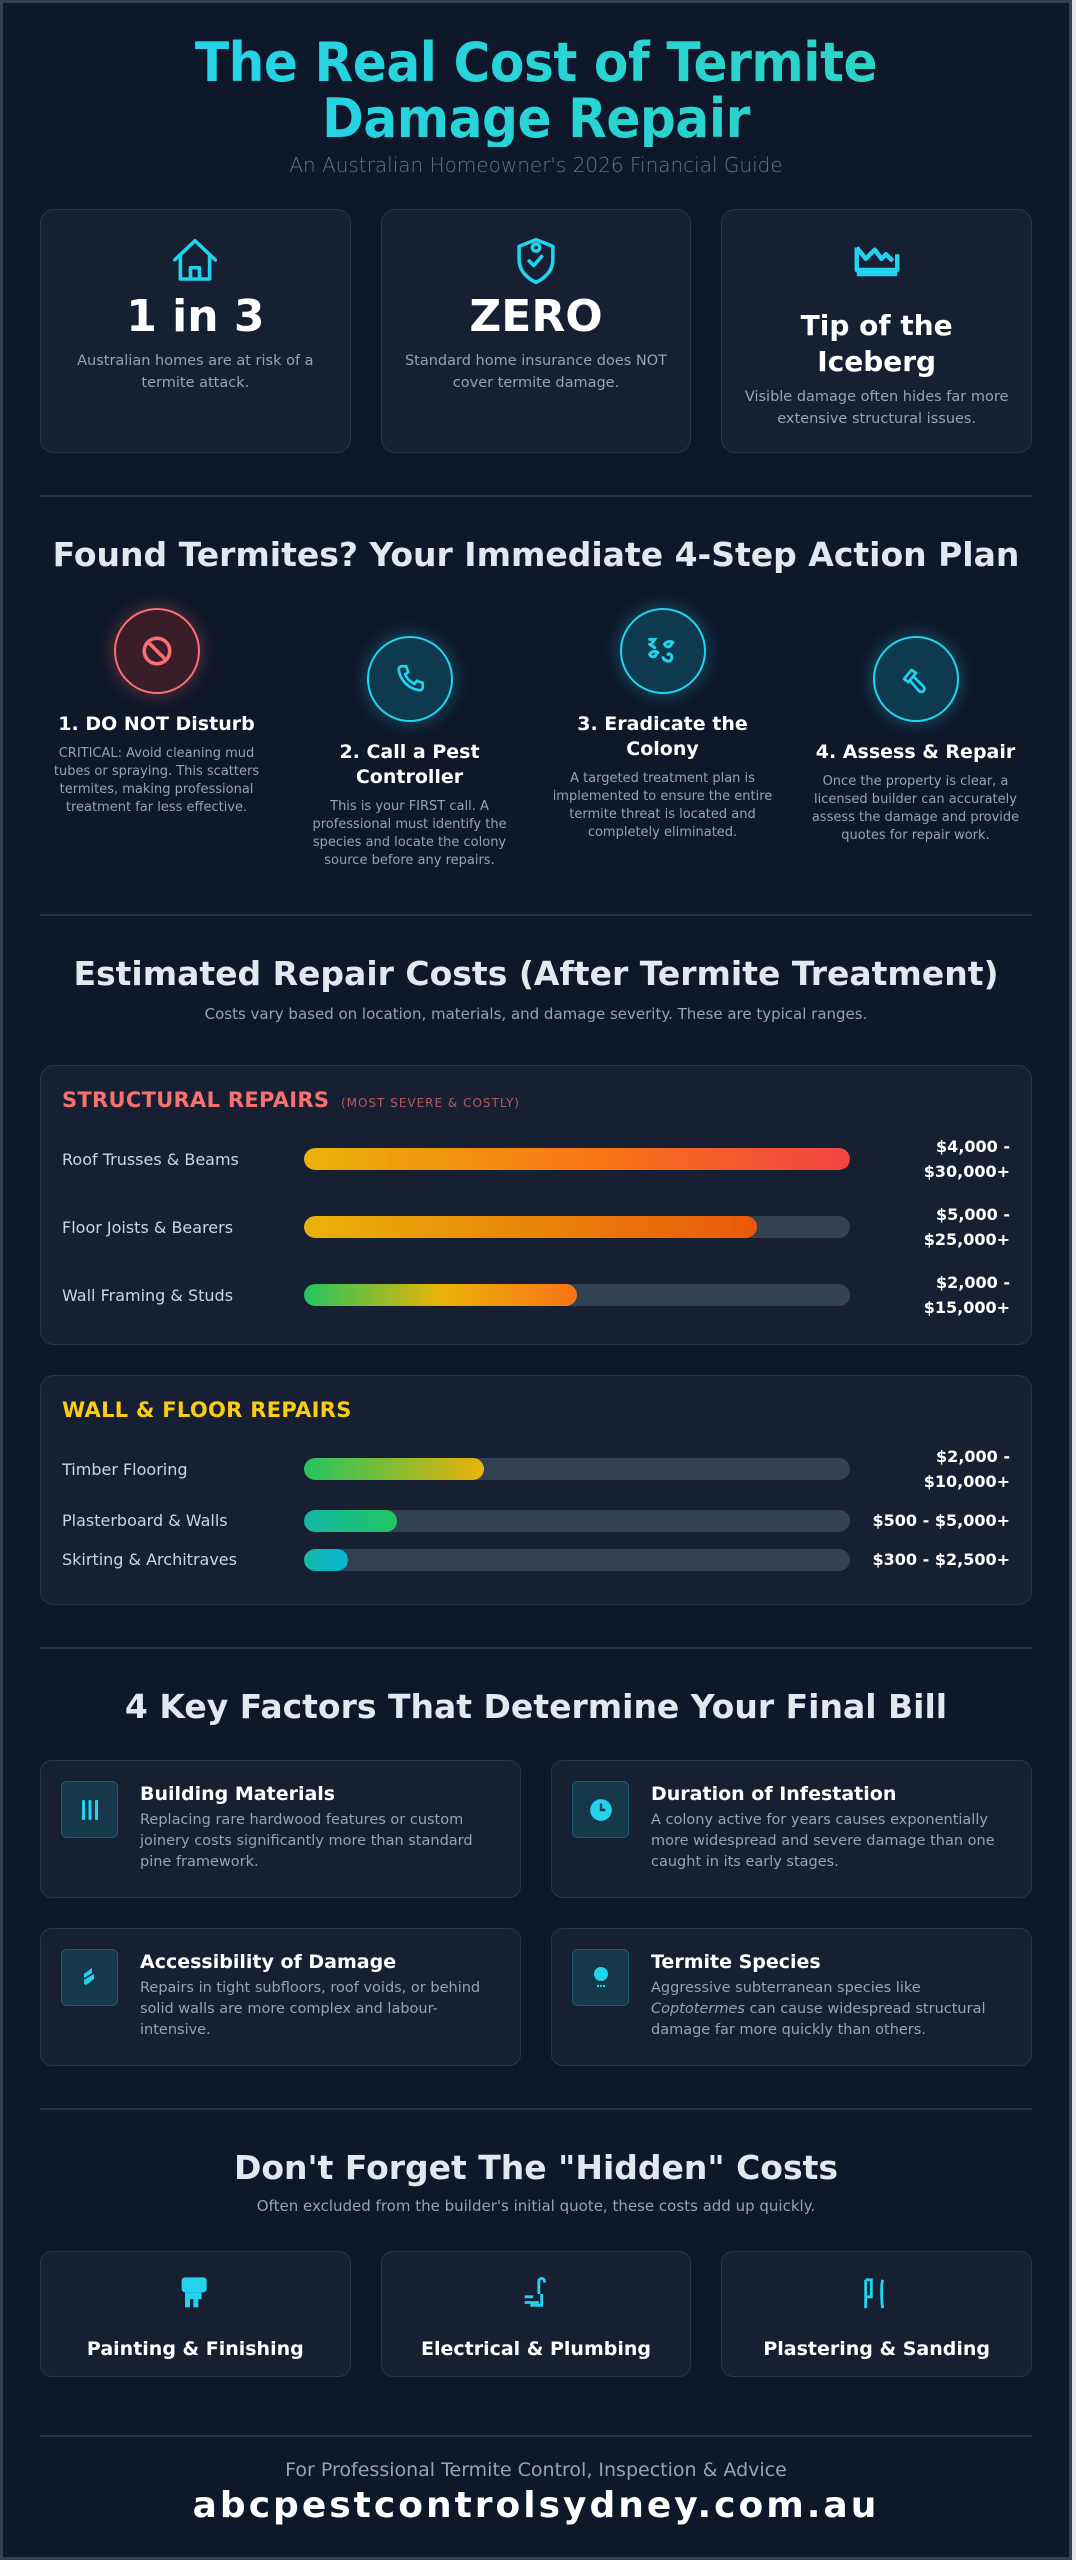 The image size is (1076, 2560). Describe the element at coordinates (195, 2349) in the screenshot. I see `hidden-cost-label: Painting & Finishing` at that location.